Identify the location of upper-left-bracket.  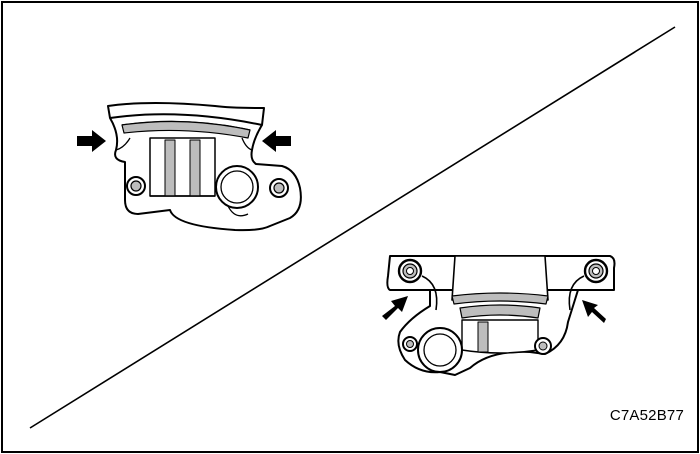
(204, 167).